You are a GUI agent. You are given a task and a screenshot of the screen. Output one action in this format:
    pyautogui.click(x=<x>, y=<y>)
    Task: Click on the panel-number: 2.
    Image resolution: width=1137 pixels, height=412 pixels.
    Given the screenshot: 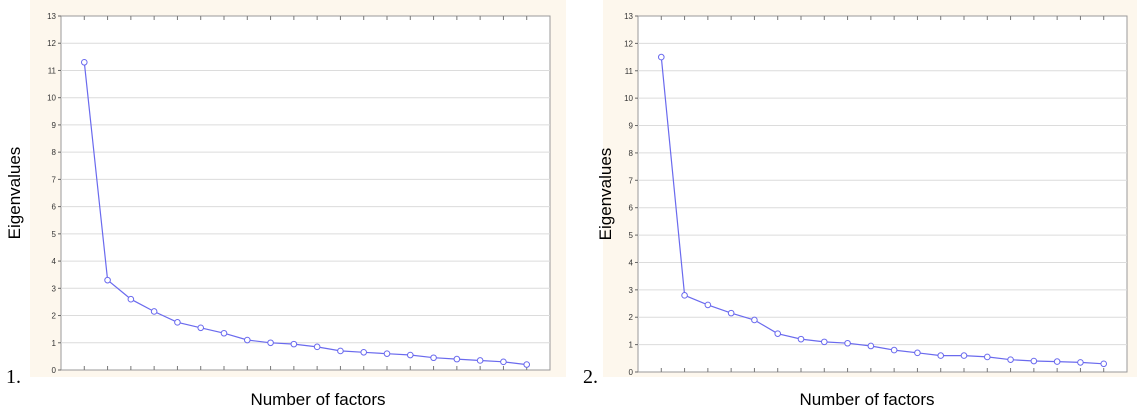 What is the action you would take?
    pyautogui.click(x=590, y=377)
    